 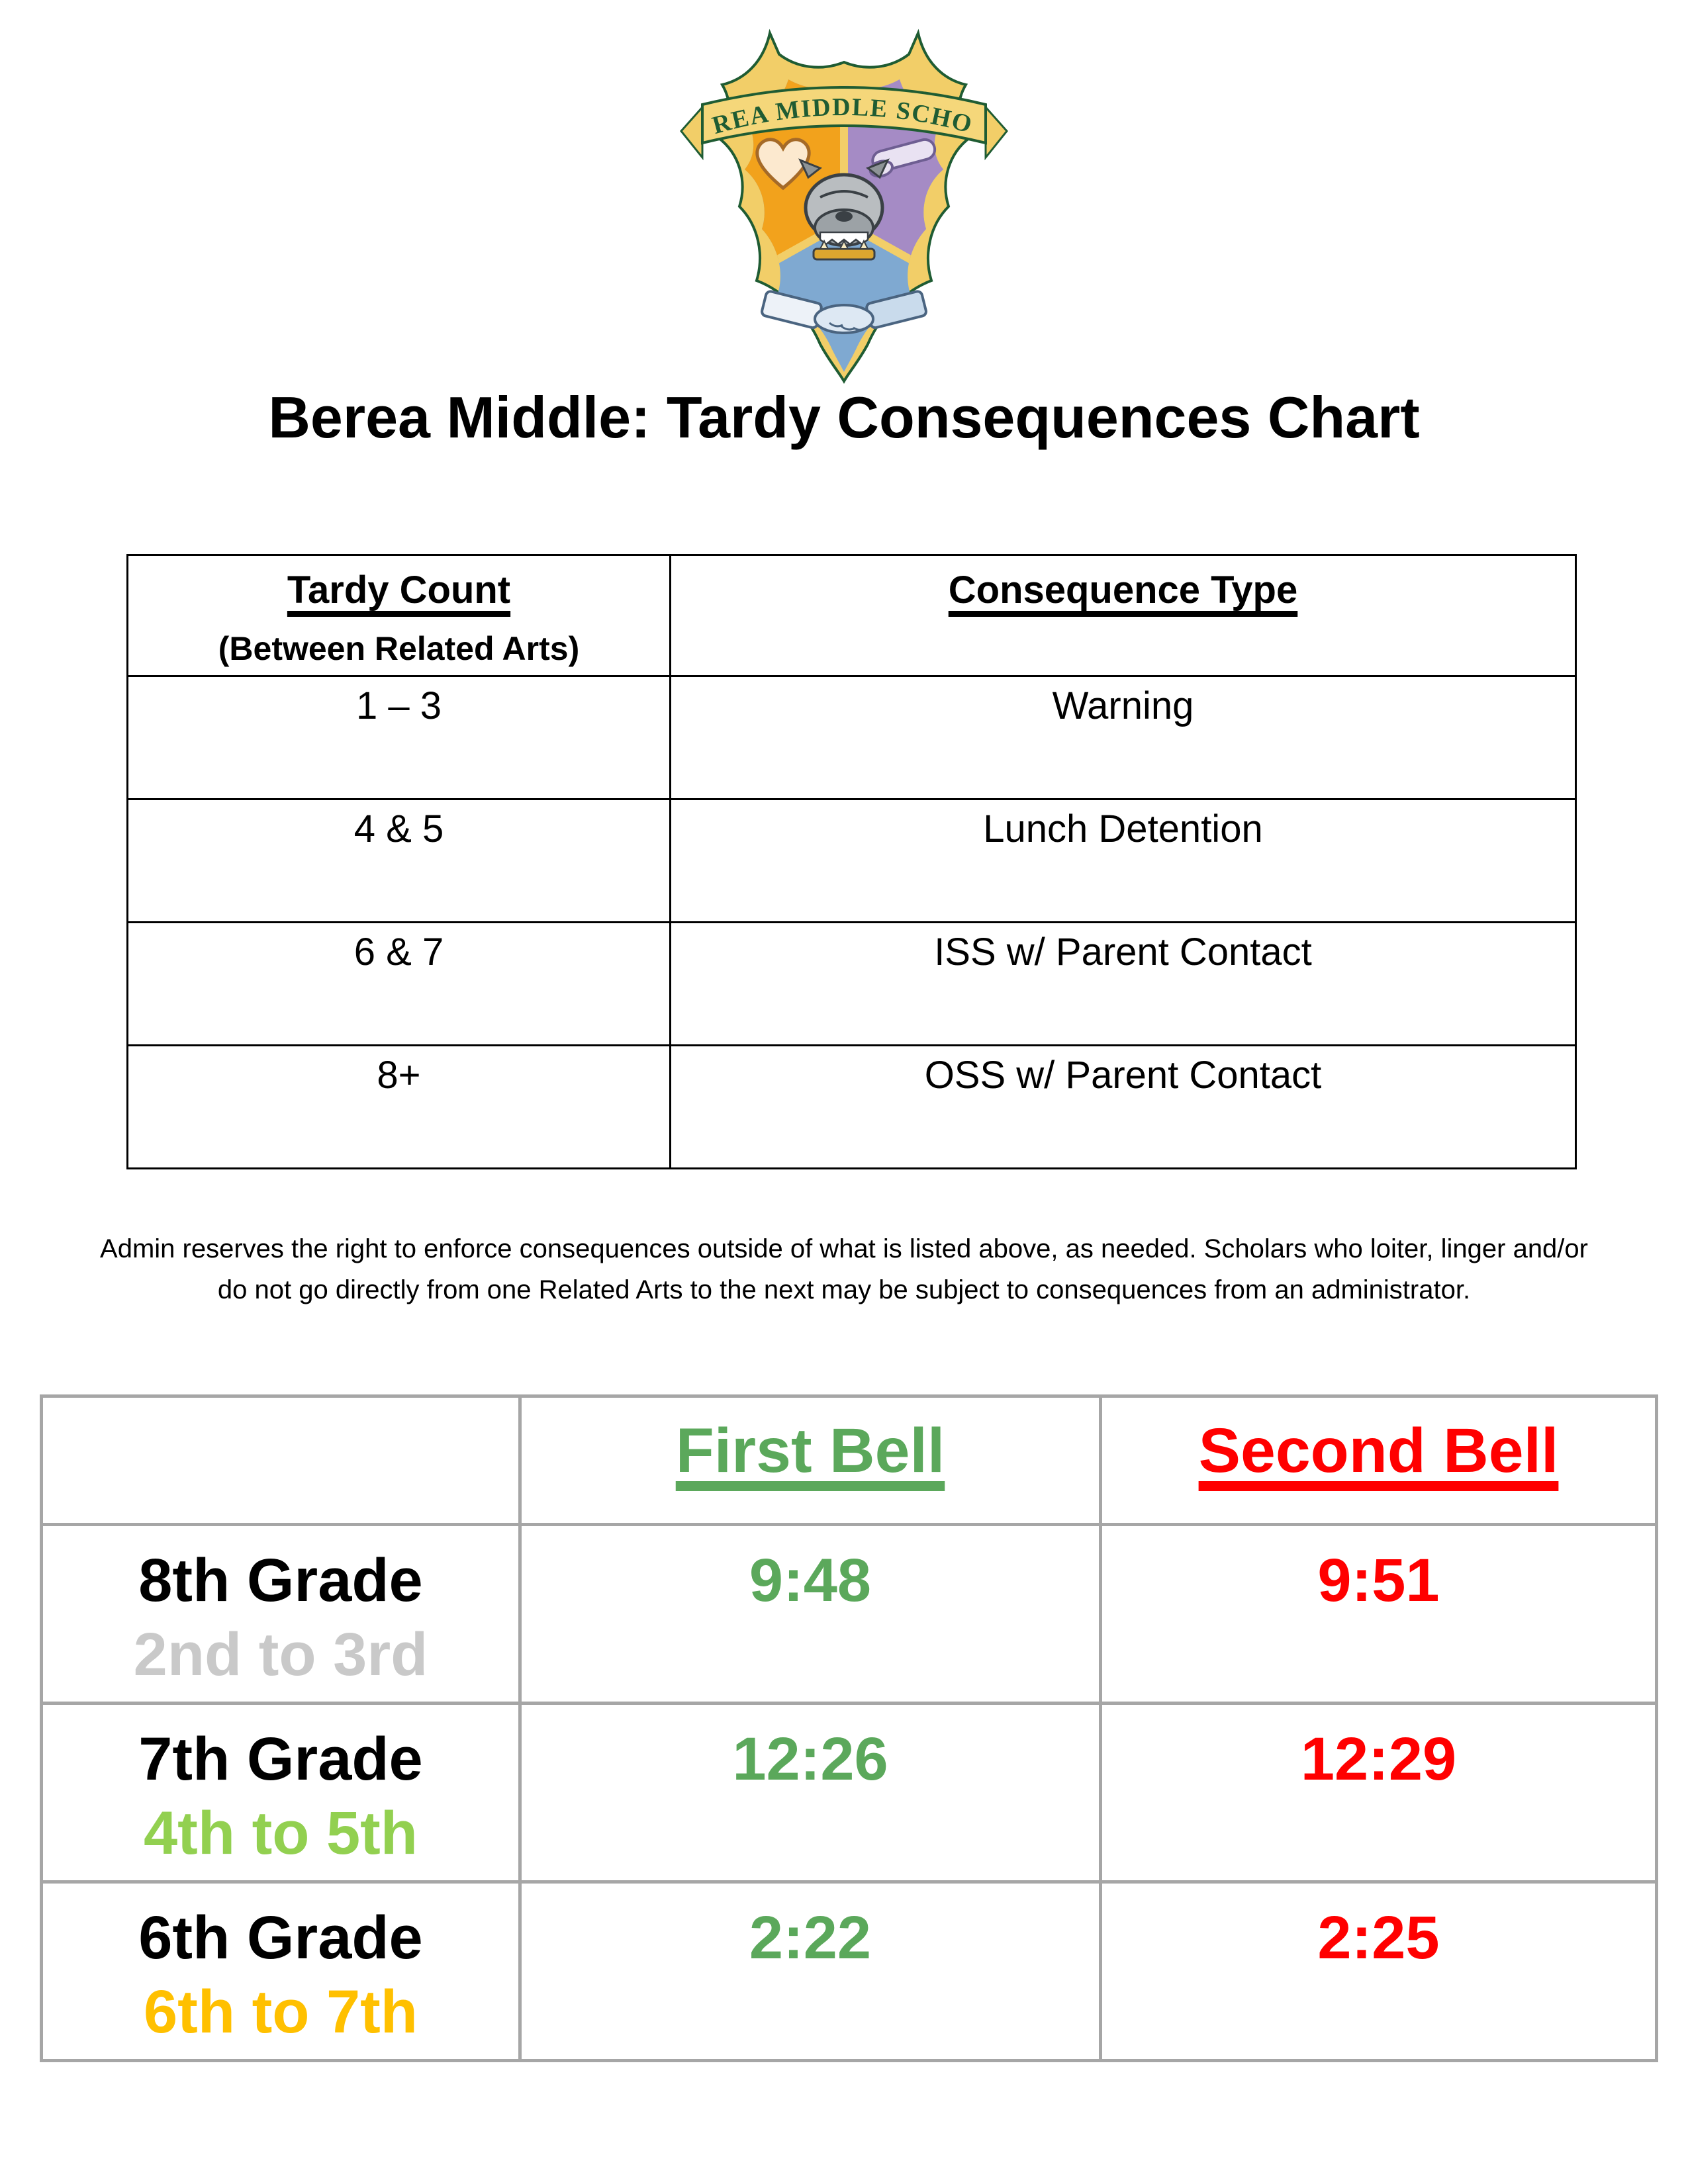 I want to click on consequence-type-header-cell: Consequence Type, so click(x=1123, y=616).